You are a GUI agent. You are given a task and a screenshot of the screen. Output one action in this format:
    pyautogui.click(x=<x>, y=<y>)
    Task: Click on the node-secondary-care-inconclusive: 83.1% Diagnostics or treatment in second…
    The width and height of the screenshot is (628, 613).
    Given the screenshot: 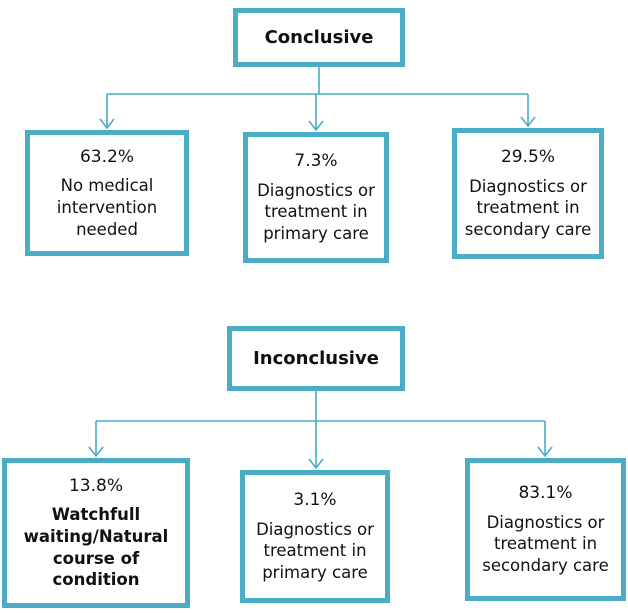 What is the action you would take?
    pyautogui.click(x=545, y=529)
    